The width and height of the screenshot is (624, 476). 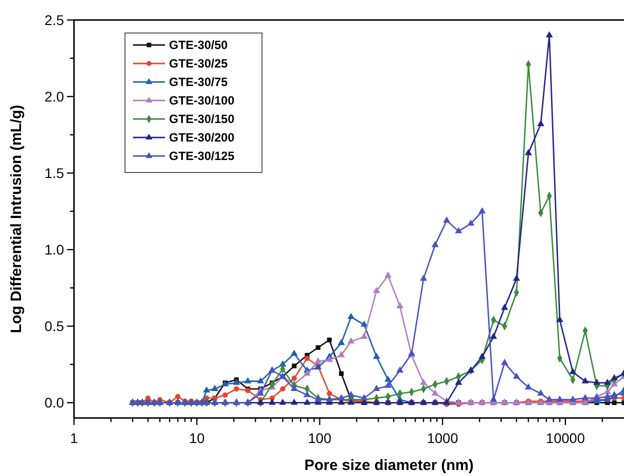 What do you see at coordinates (442, 438) in the screenshot?
I see `x-tick-label: 1000` at bounding box center [442, 438].